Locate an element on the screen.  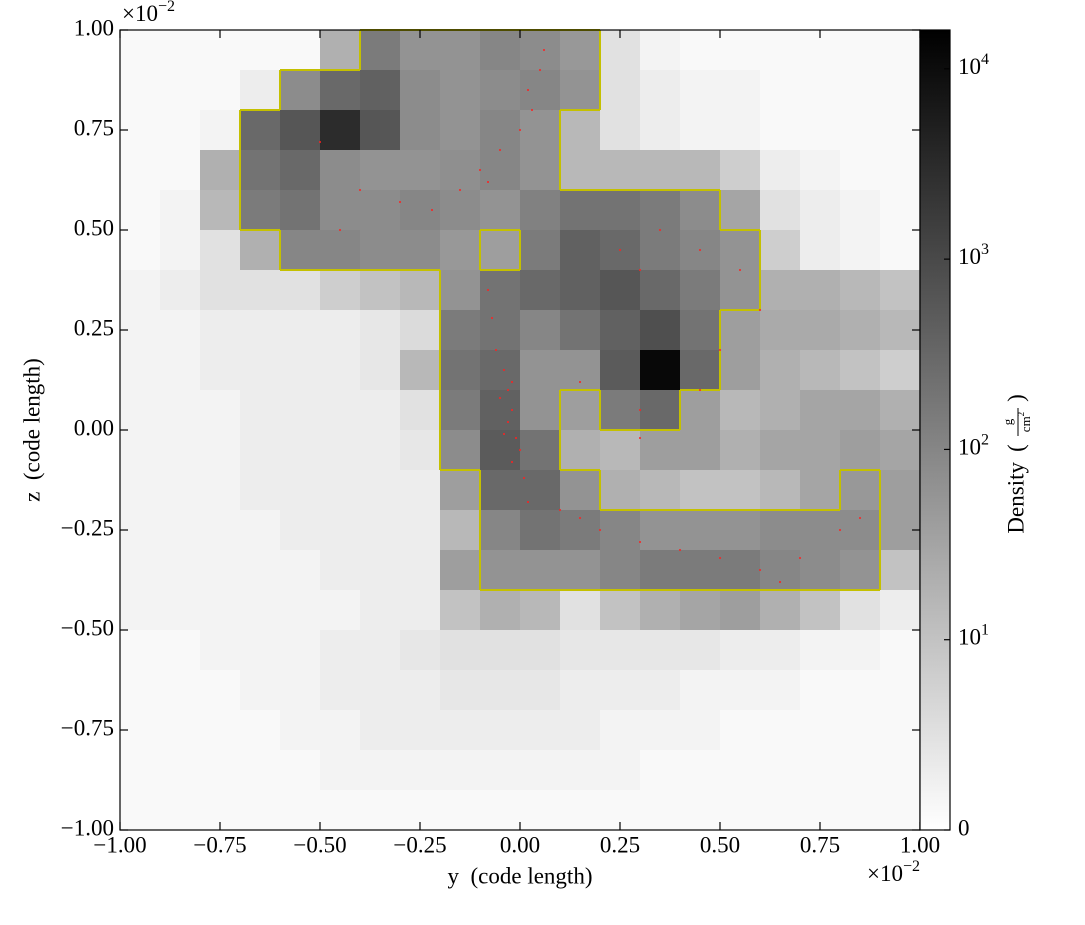
tick-exp: 4 is located at coordinates (985, 59).